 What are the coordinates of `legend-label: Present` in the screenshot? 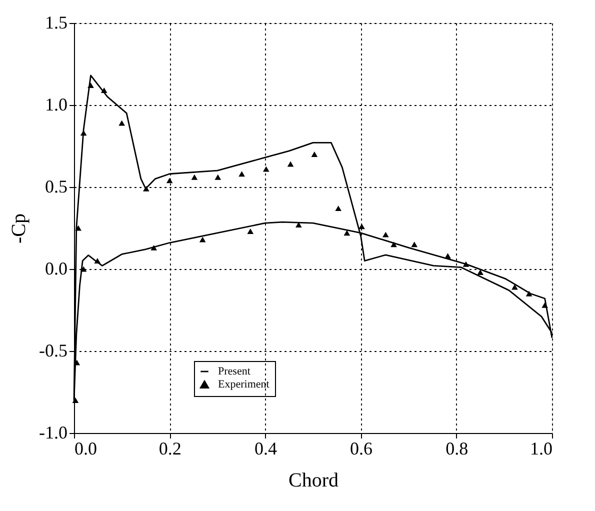 It's located at (234, 372).